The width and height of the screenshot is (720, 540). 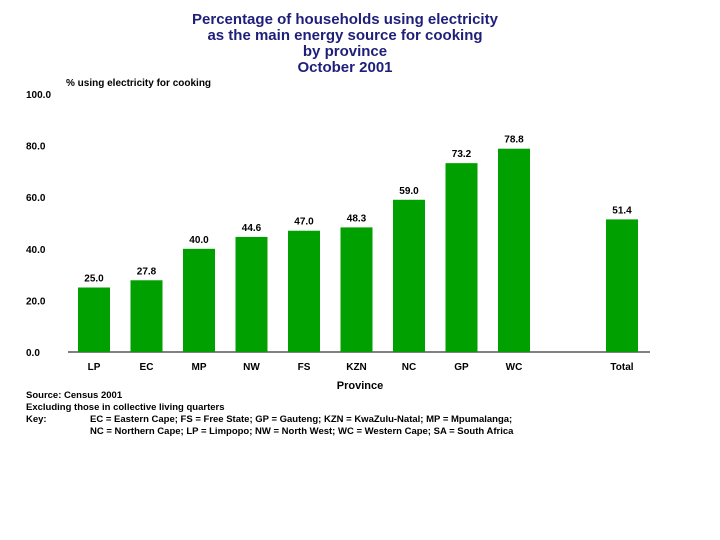 I want to click on x-tick-label: NC, so click(x=409, y=367).